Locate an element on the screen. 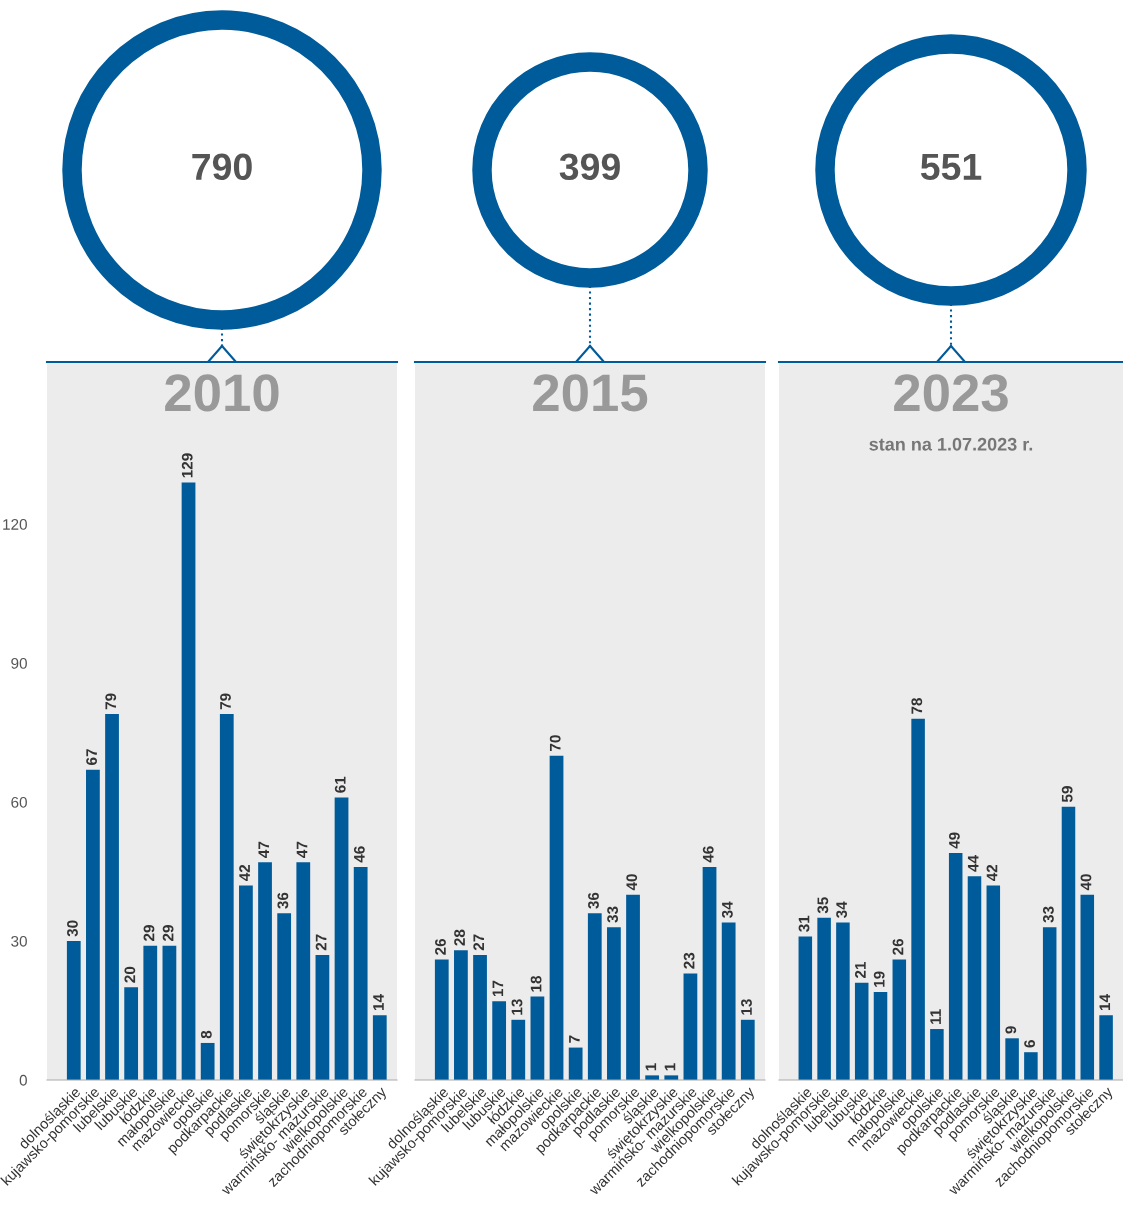 This screenshot has width=1123, height=1229. data-label: 33 is located at coordinates (1048, 914).